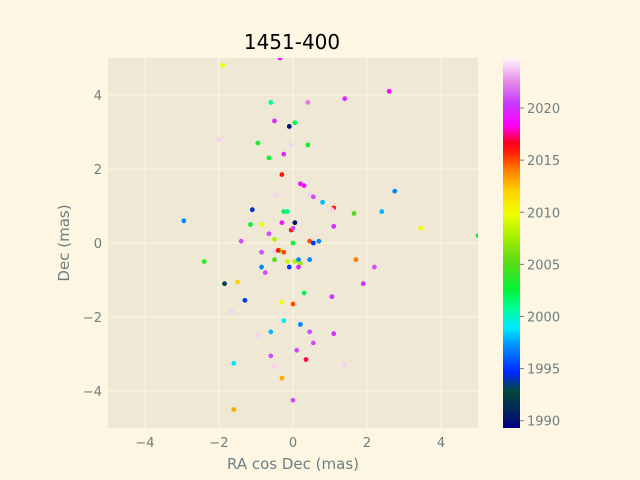 The width and height of the screenshot is (640, 480). I want to click on x-tick-label: −2, so click(218, 443).